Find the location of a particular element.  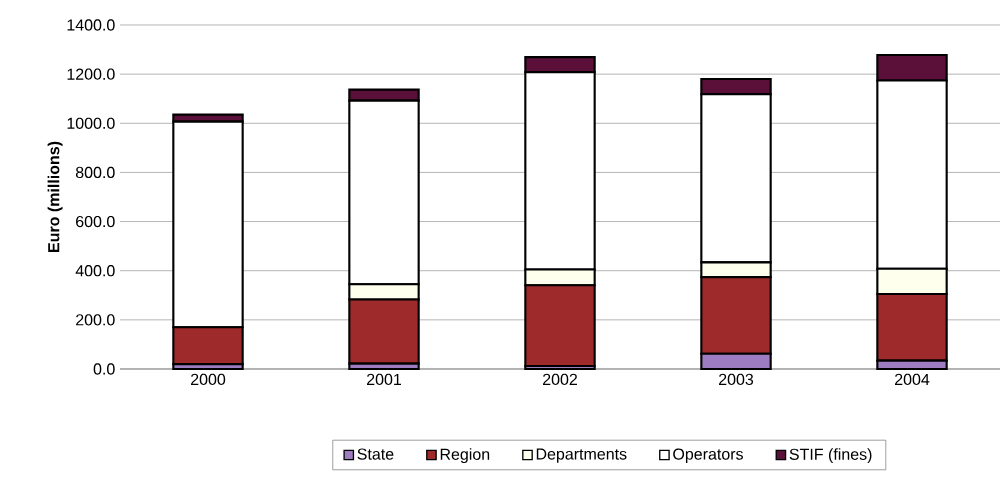

legend-label: Operators is located at coordinates (708, 455).